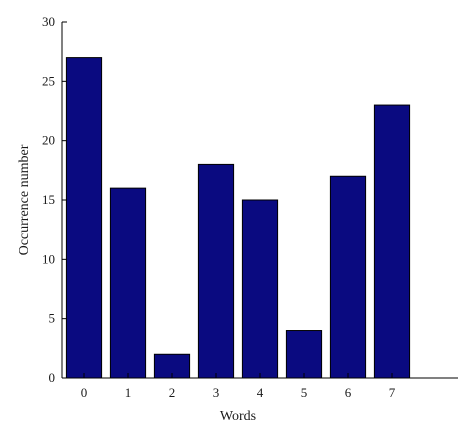 This screenshot has height=437, width=474. Describe the element at coordinates (260, 392) in the screenshot. I see `x-tick-label-4: 4` at that location.